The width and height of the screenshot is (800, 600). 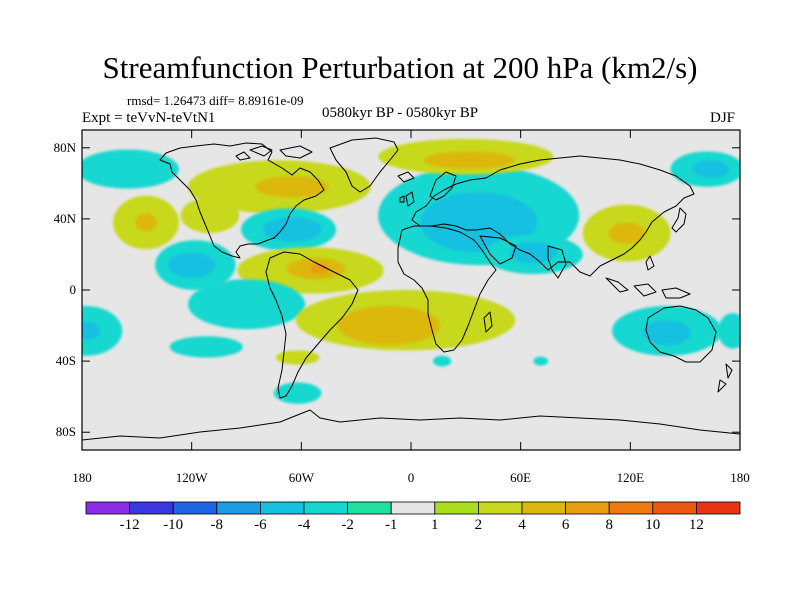 What do you see at coordinates (522, 525) in the screenshot?
I see `colorbar-label-9: 4` at bounding box center [522, 525].